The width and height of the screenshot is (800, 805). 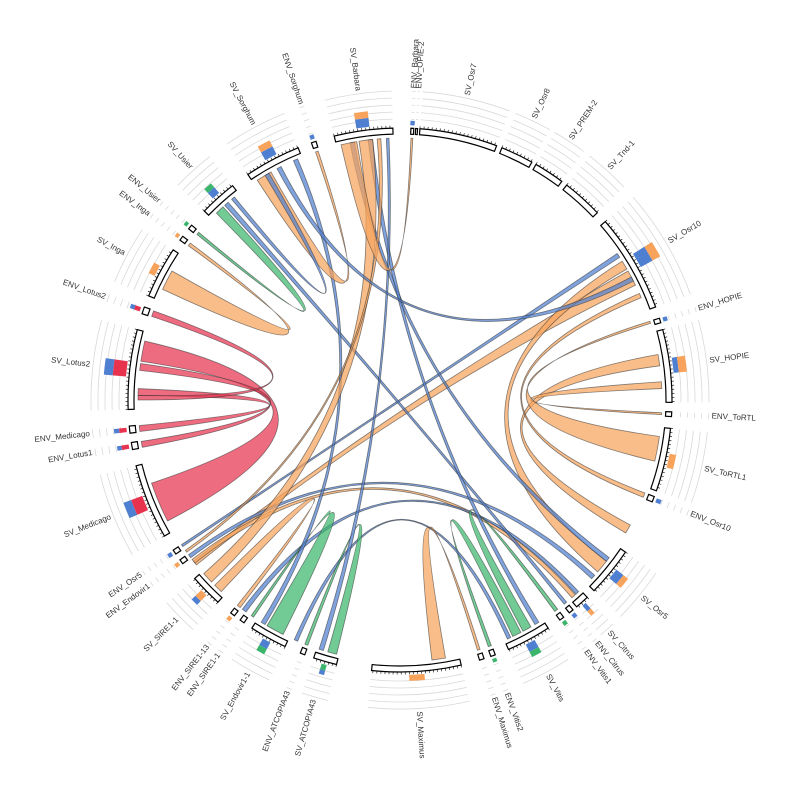 What do you see at coordinates (243, 103) in the screenshot?
I see `label-sv-sorghum: SV_Sorghum` at bounding box center [243, 103].